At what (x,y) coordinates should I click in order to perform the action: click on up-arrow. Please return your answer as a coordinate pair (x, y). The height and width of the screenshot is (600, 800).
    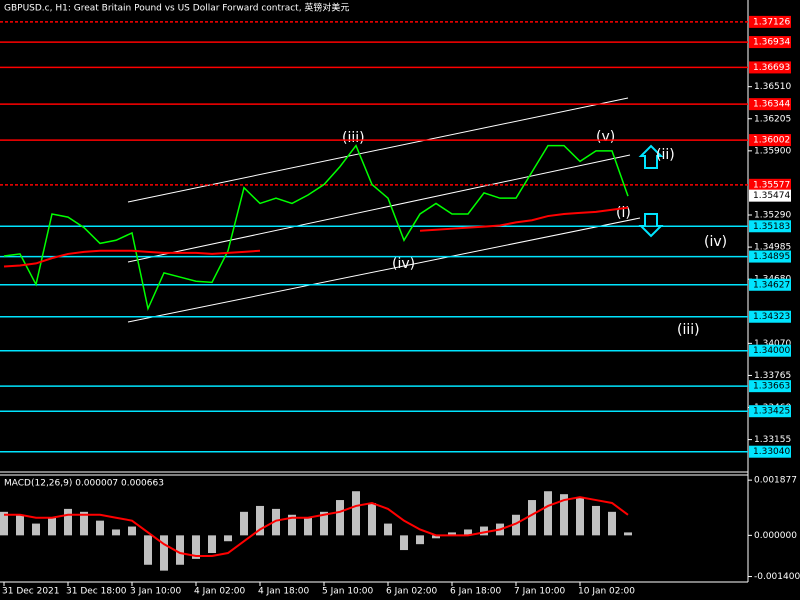
    Looking at the image, I should click on (651, 156).